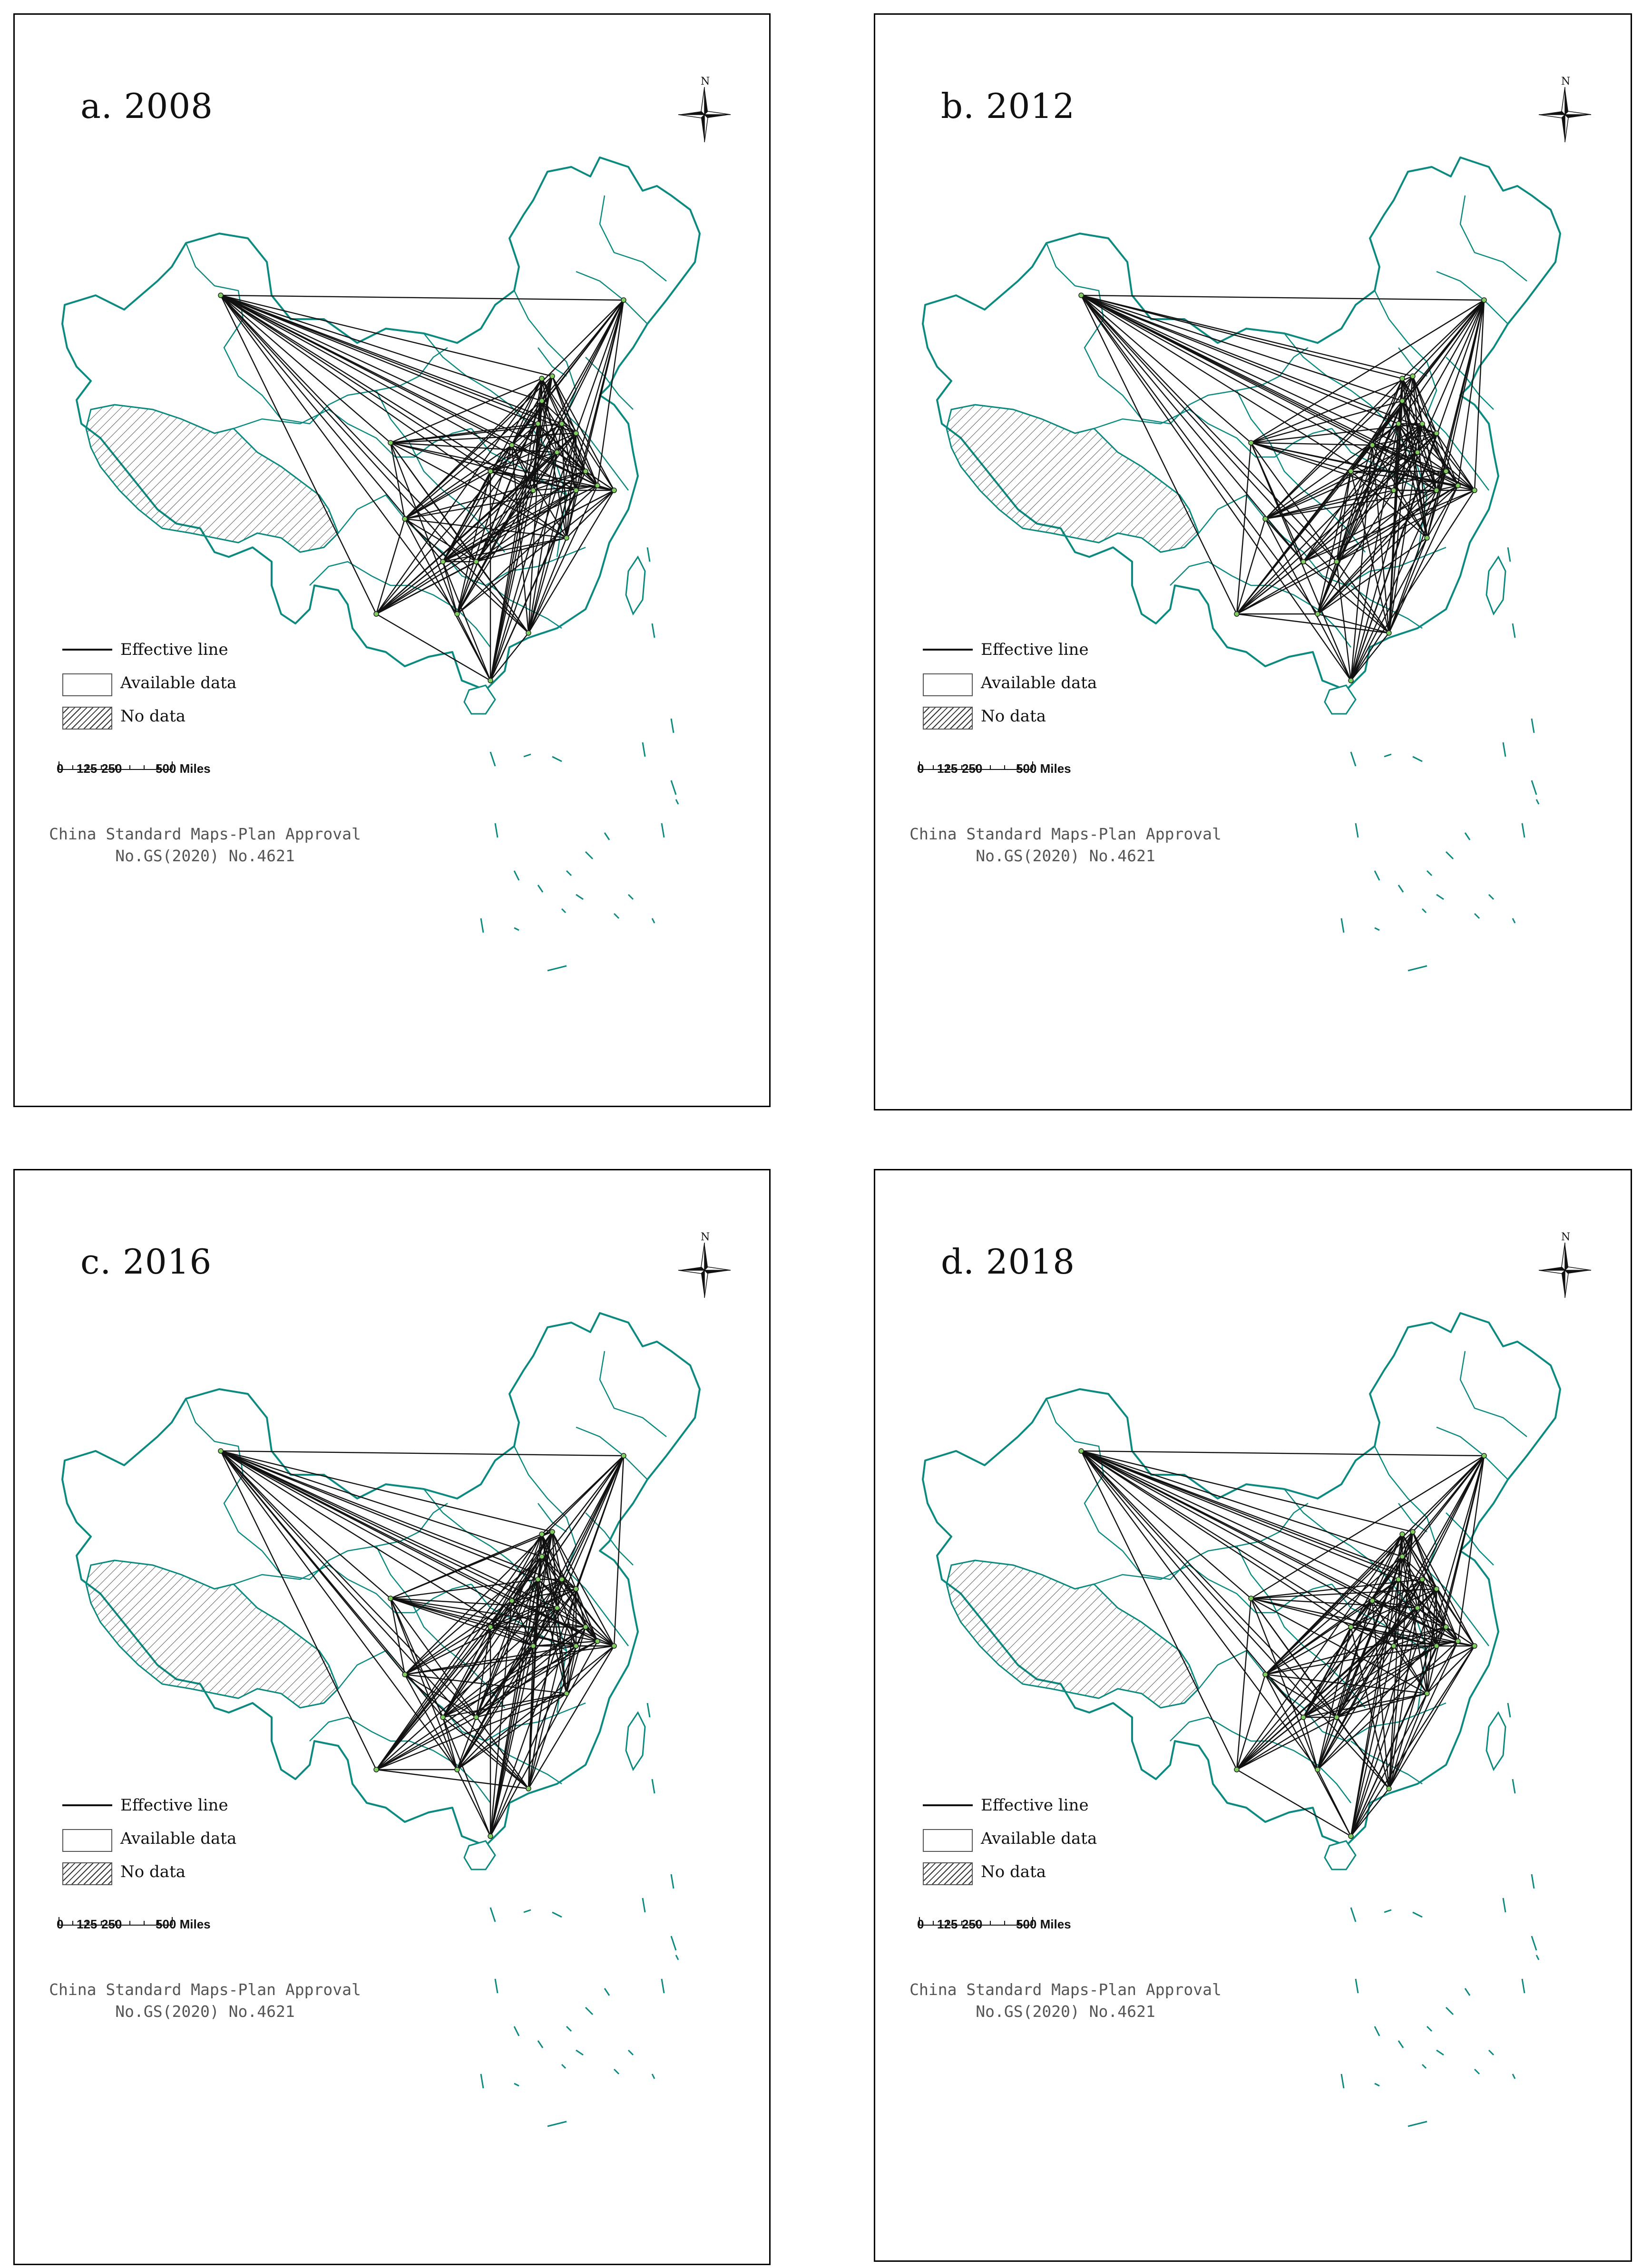 The width and height of the screenshot is (1642, 2268). Describe the element at coordinates (972, 1924) in the screenshot. I see `scale-label-250: 250` at that location.